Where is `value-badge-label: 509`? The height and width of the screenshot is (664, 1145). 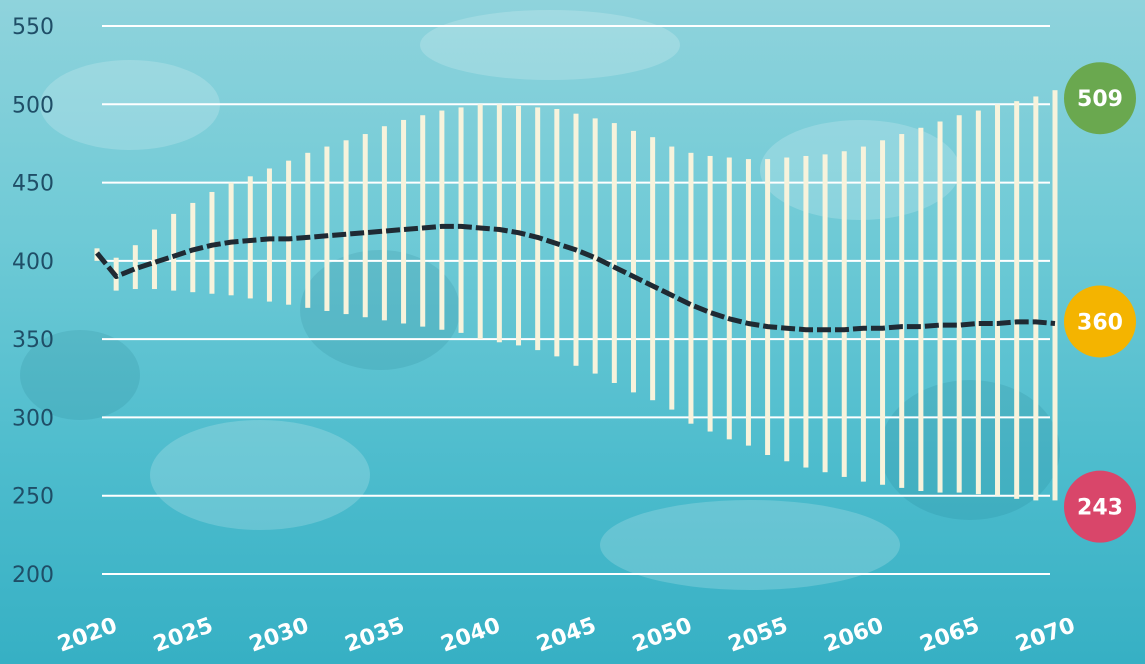 value-badge-label: 509 is located at coordinates (1100, 99).